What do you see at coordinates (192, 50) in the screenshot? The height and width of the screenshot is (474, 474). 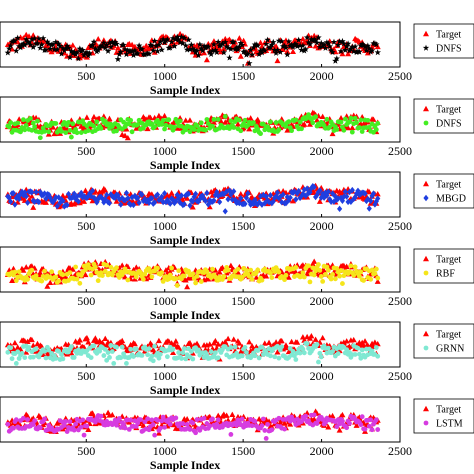 I see `series-dnfs` at bounding box center [192, 50].